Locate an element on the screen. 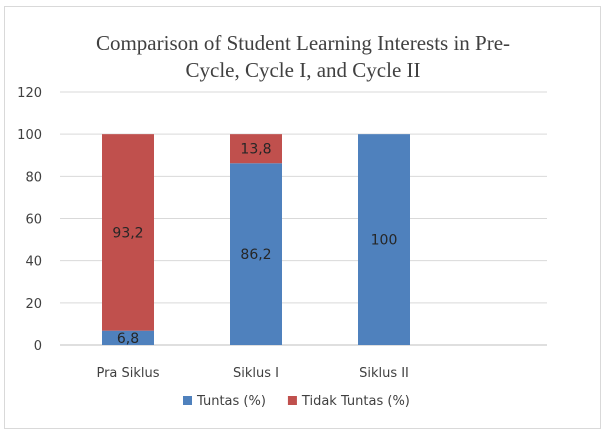  legend-label: Tidak Tuntas (%) is located at coordinates (355, 401).